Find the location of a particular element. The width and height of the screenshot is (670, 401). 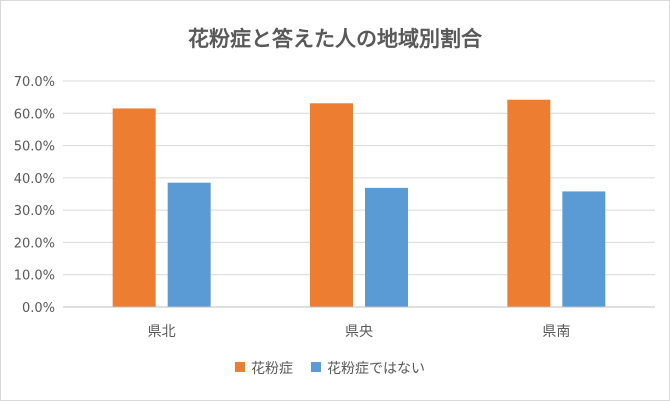

y-tick-label: 60.0% is located at coordinates (34, 114).